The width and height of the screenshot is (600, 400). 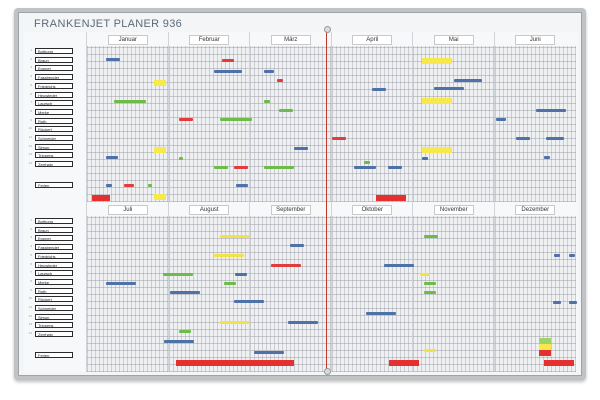 I want to click on name-label: Friedrichs, so click(x=54, y=85).